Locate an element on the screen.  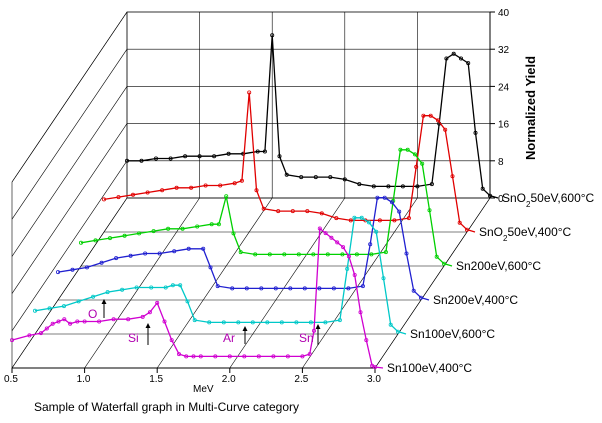
y-tick-label: 0 is located at coordinates (501, 199).